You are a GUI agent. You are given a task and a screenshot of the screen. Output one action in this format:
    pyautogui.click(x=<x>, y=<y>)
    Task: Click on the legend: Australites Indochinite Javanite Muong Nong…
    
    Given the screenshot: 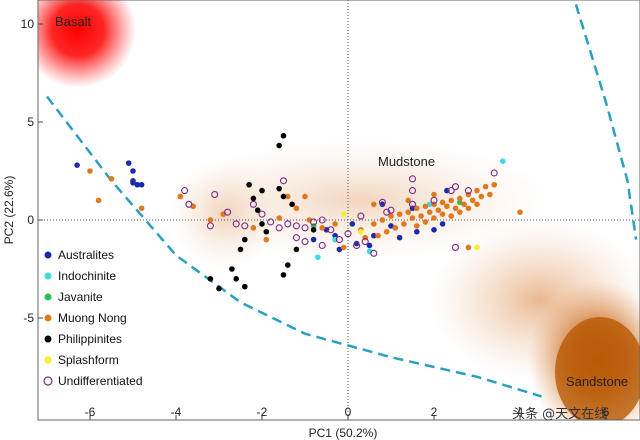 What is the action you would take?
    pyautogui.click(x=93, y=318)
    